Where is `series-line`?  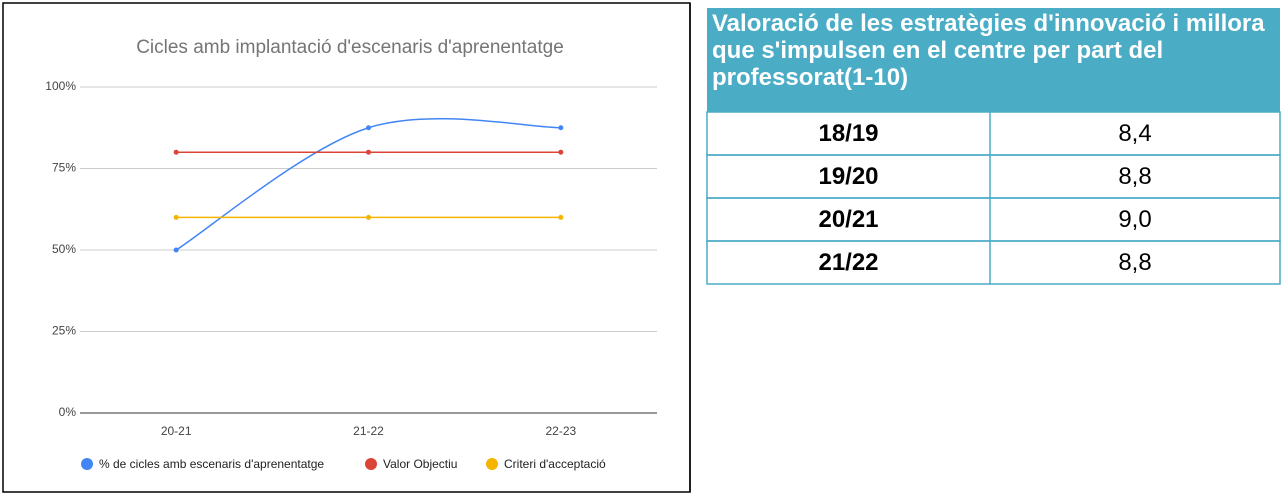
series-line is located at coordinates (368, 184).